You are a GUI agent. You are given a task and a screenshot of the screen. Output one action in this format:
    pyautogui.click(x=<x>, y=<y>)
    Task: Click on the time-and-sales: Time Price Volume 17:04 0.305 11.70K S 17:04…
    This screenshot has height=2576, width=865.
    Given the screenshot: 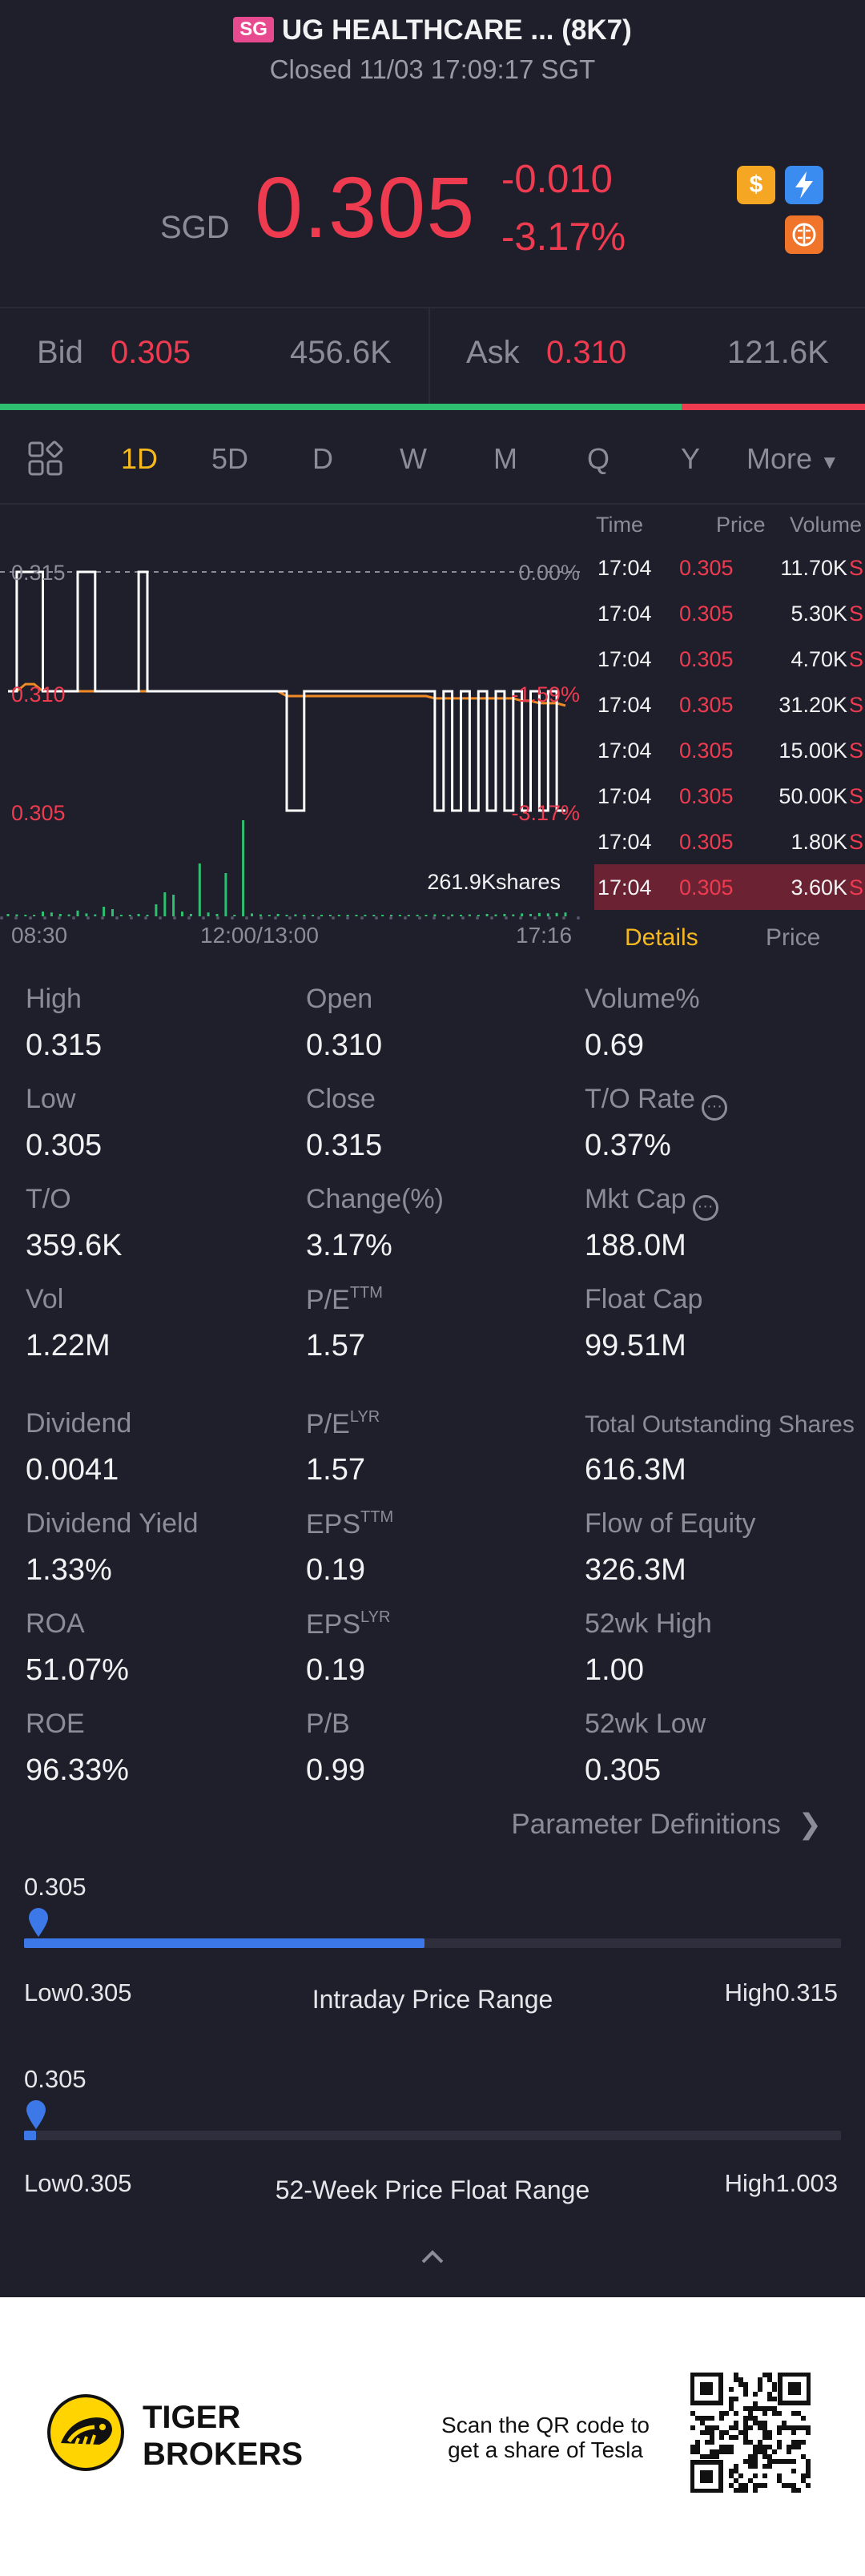 What is the action you would take?
    pyautogui.click(x=729, y=708)
    